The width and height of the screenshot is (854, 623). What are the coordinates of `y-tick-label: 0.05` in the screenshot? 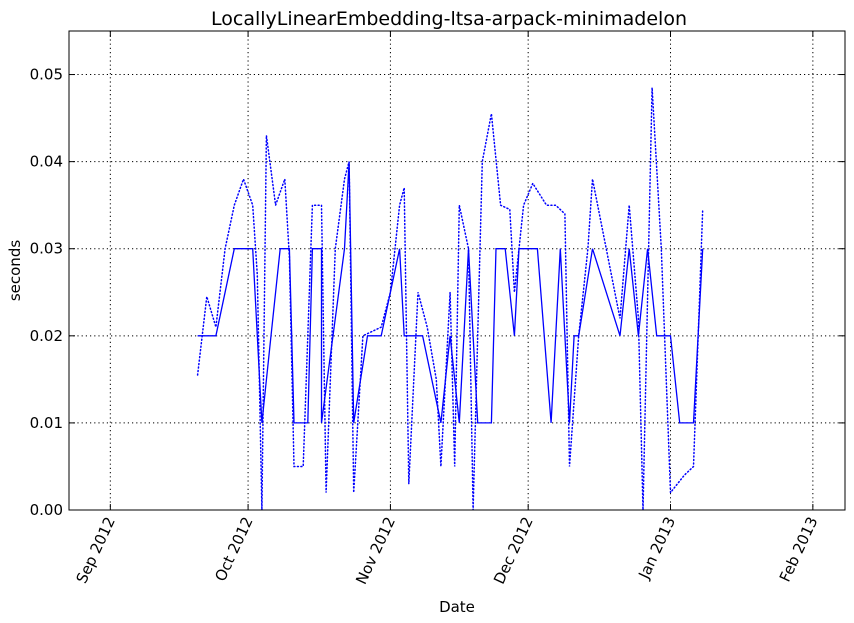 It's located at (46, 75).